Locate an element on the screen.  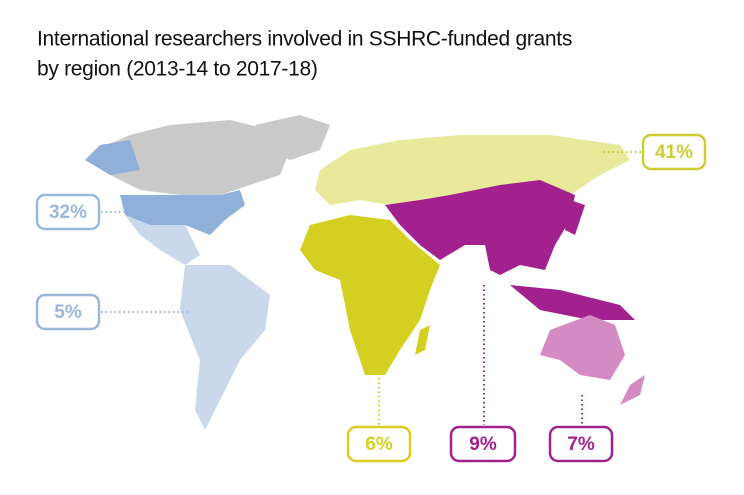
greenland is located at coordinates (292, 137).